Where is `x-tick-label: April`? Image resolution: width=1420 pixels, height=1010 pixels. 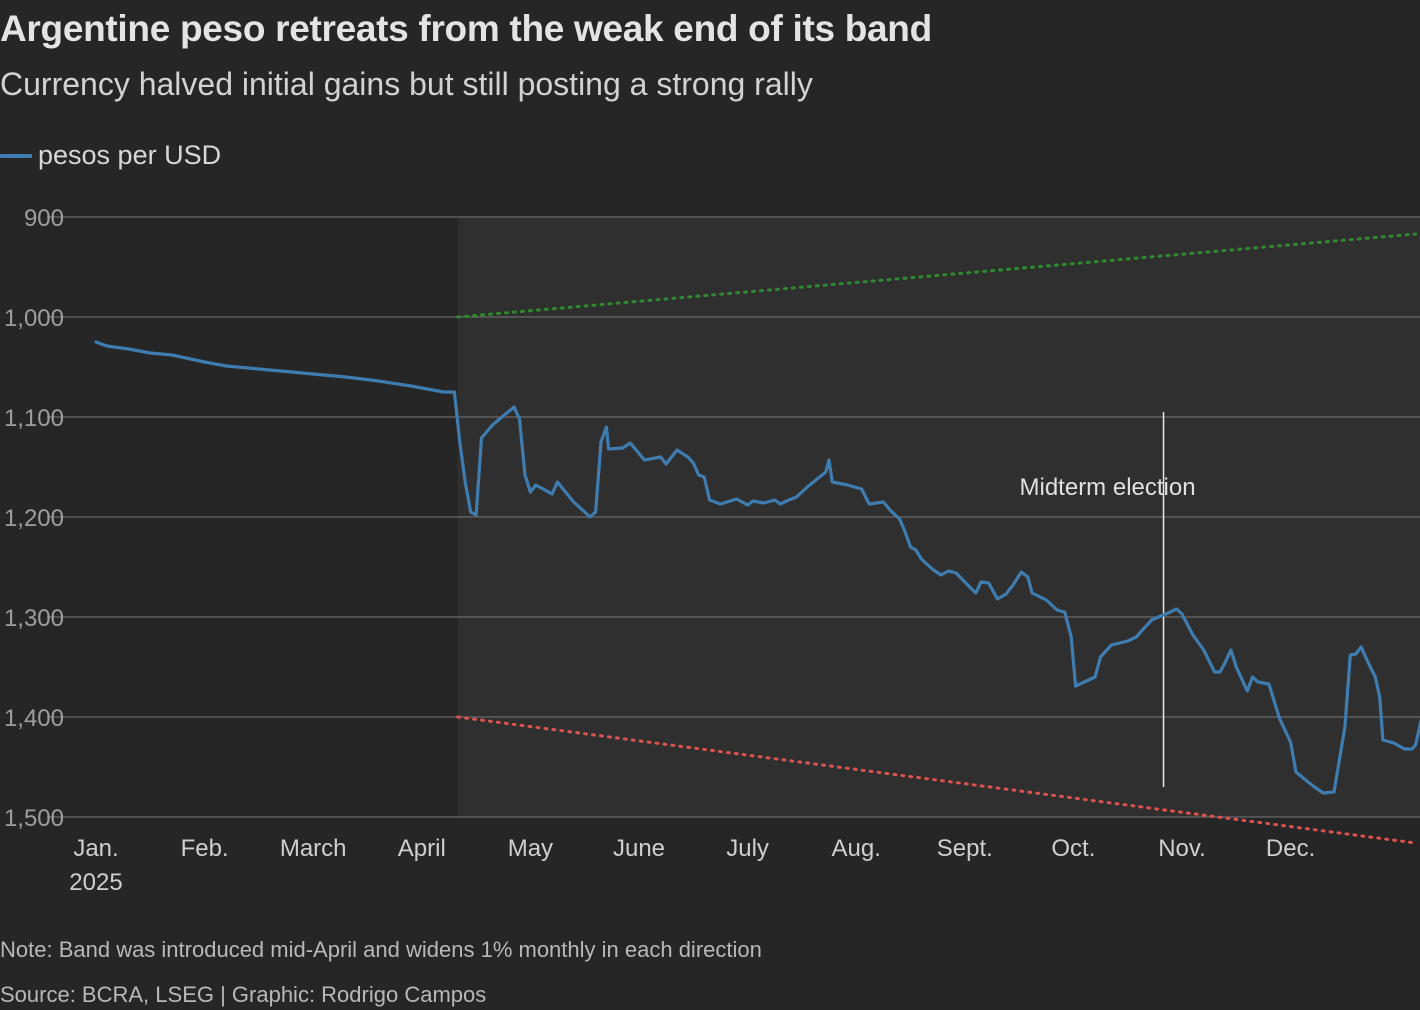 x-tick-label: April is located at coordinates (422, 848).